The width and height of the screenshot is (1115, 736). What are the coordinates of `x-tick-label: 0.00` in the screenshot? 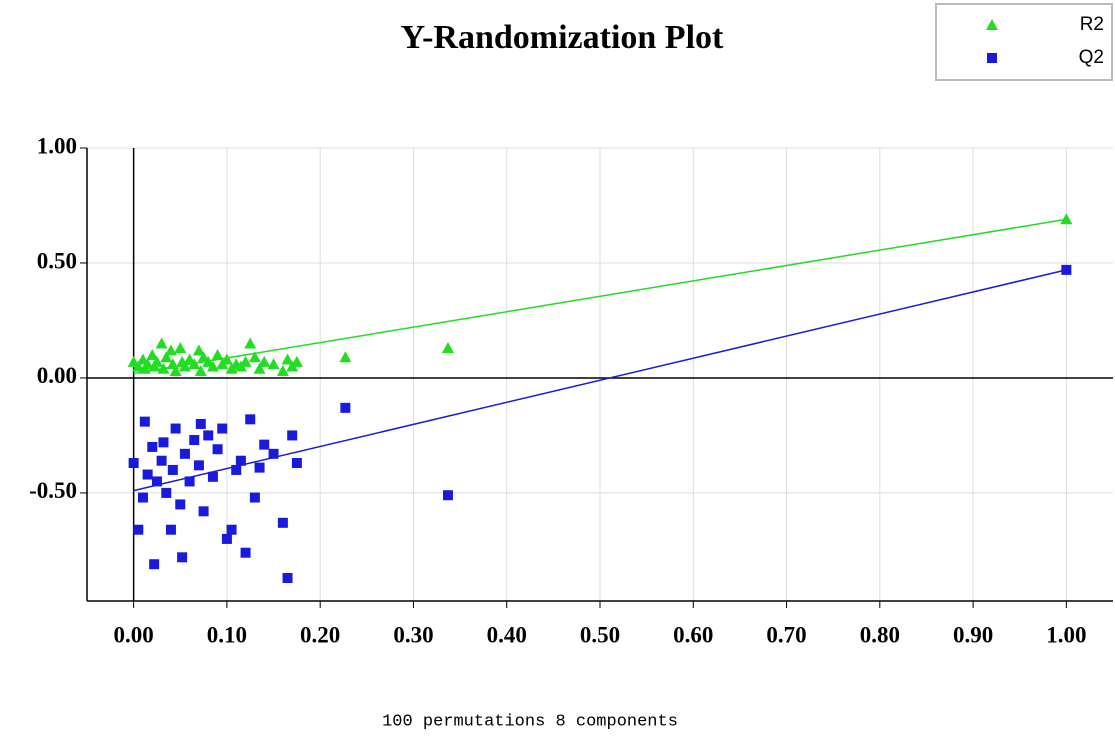 It's located at (134, 634).